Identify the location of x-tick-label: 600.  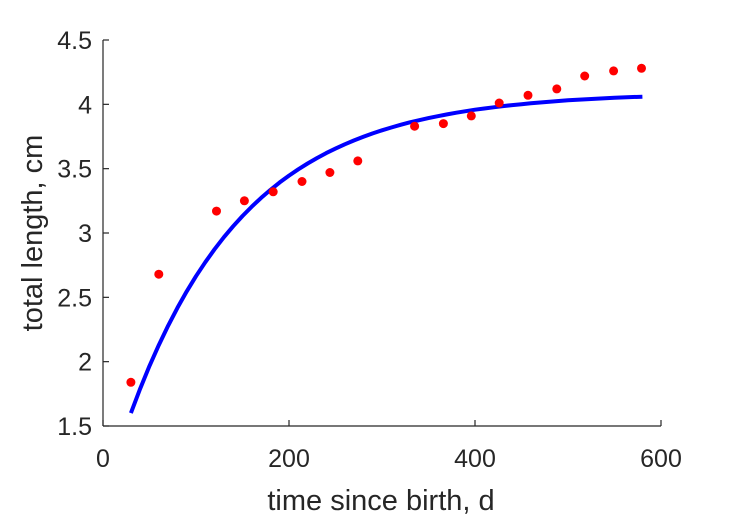
(661, 459).